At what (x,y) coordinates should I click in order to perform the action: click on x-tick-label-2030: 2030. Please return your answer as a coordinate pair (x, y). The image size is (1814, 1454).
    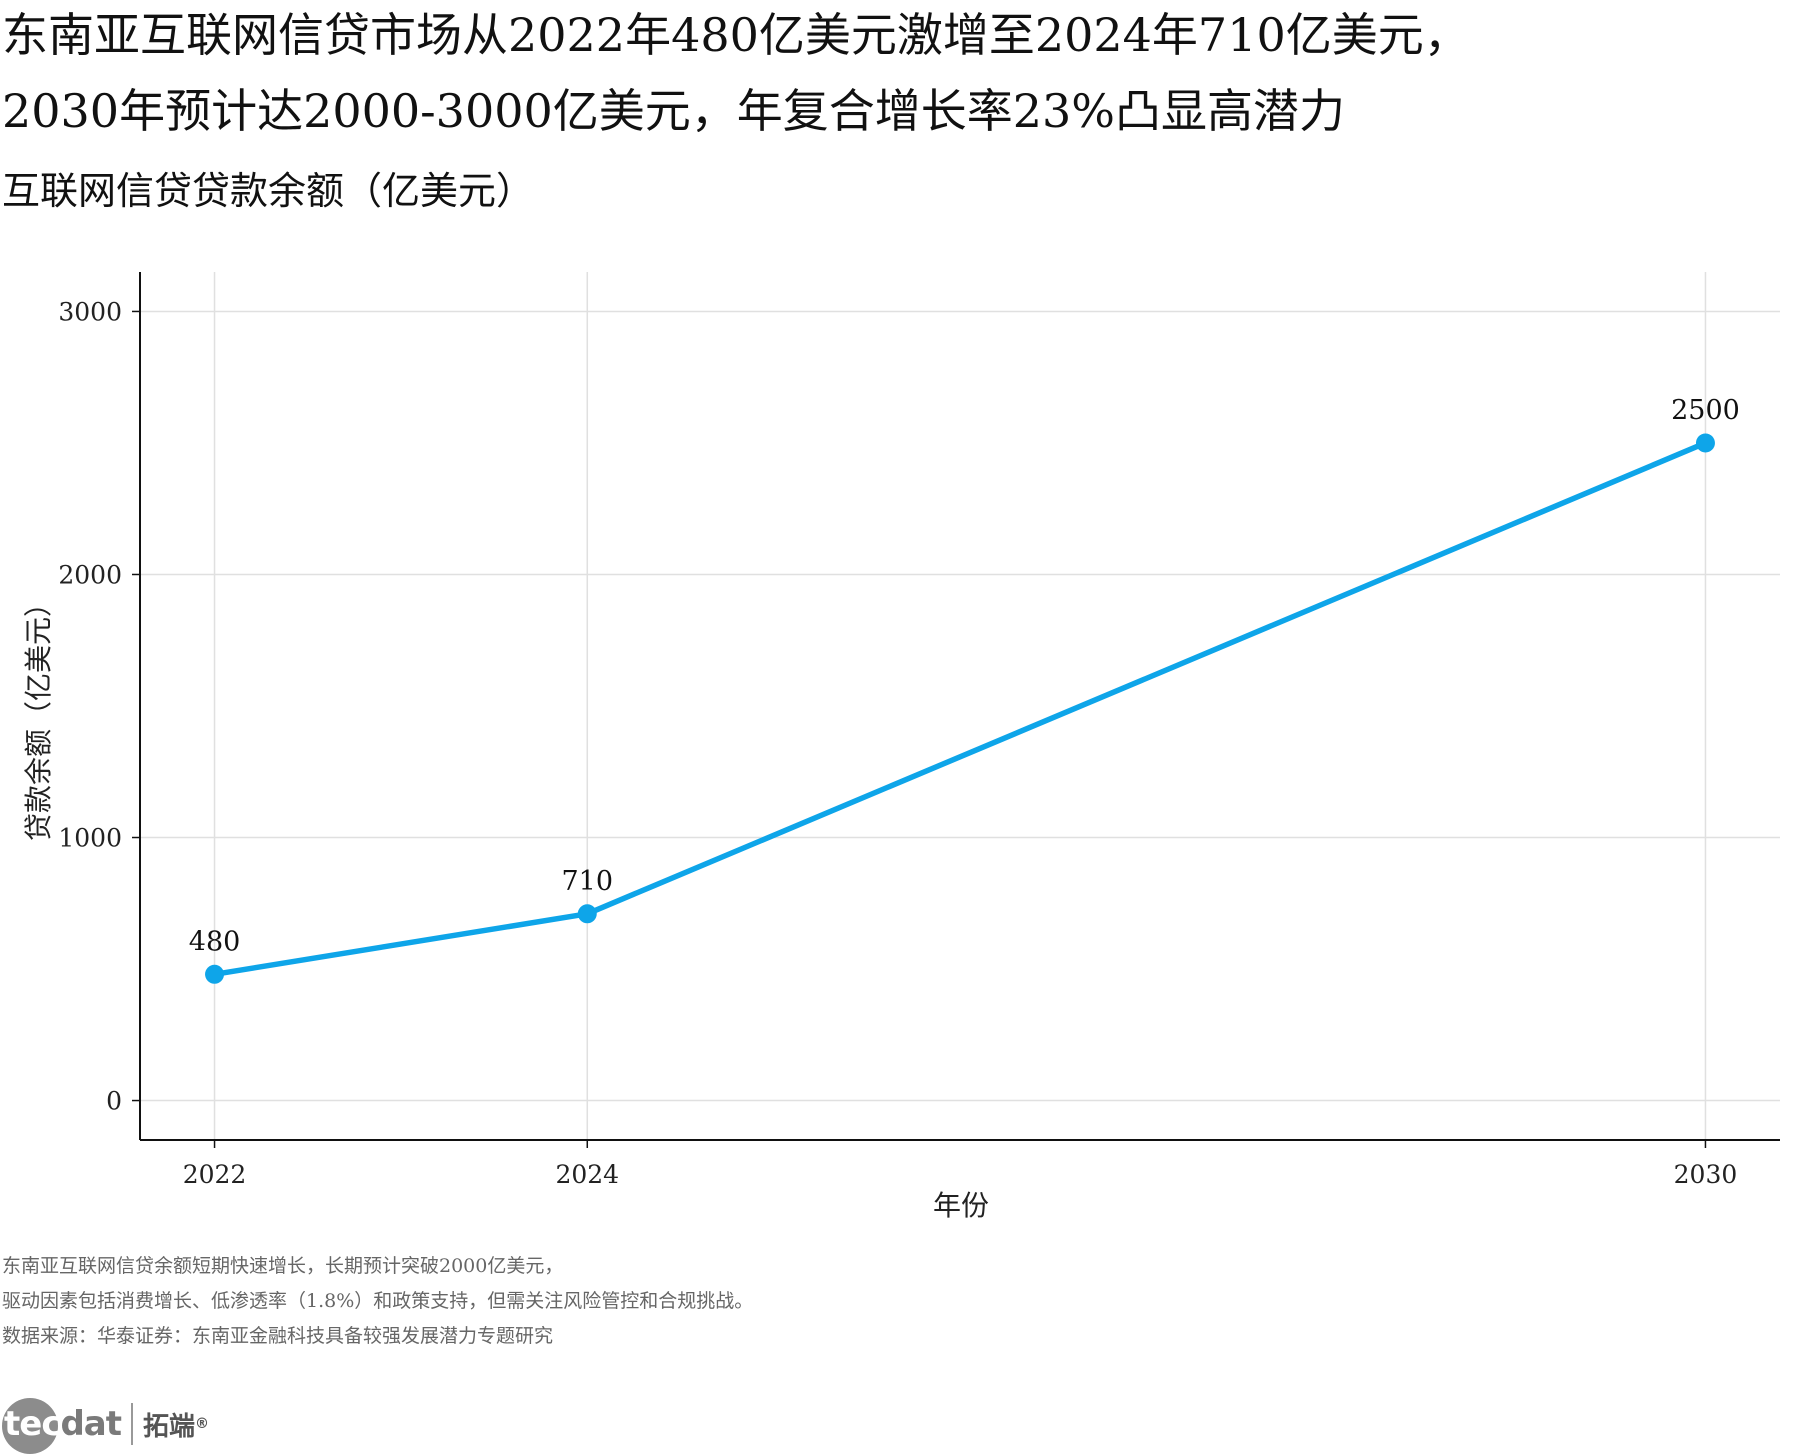
    Looking at the image, I should click on (1706, 1174).